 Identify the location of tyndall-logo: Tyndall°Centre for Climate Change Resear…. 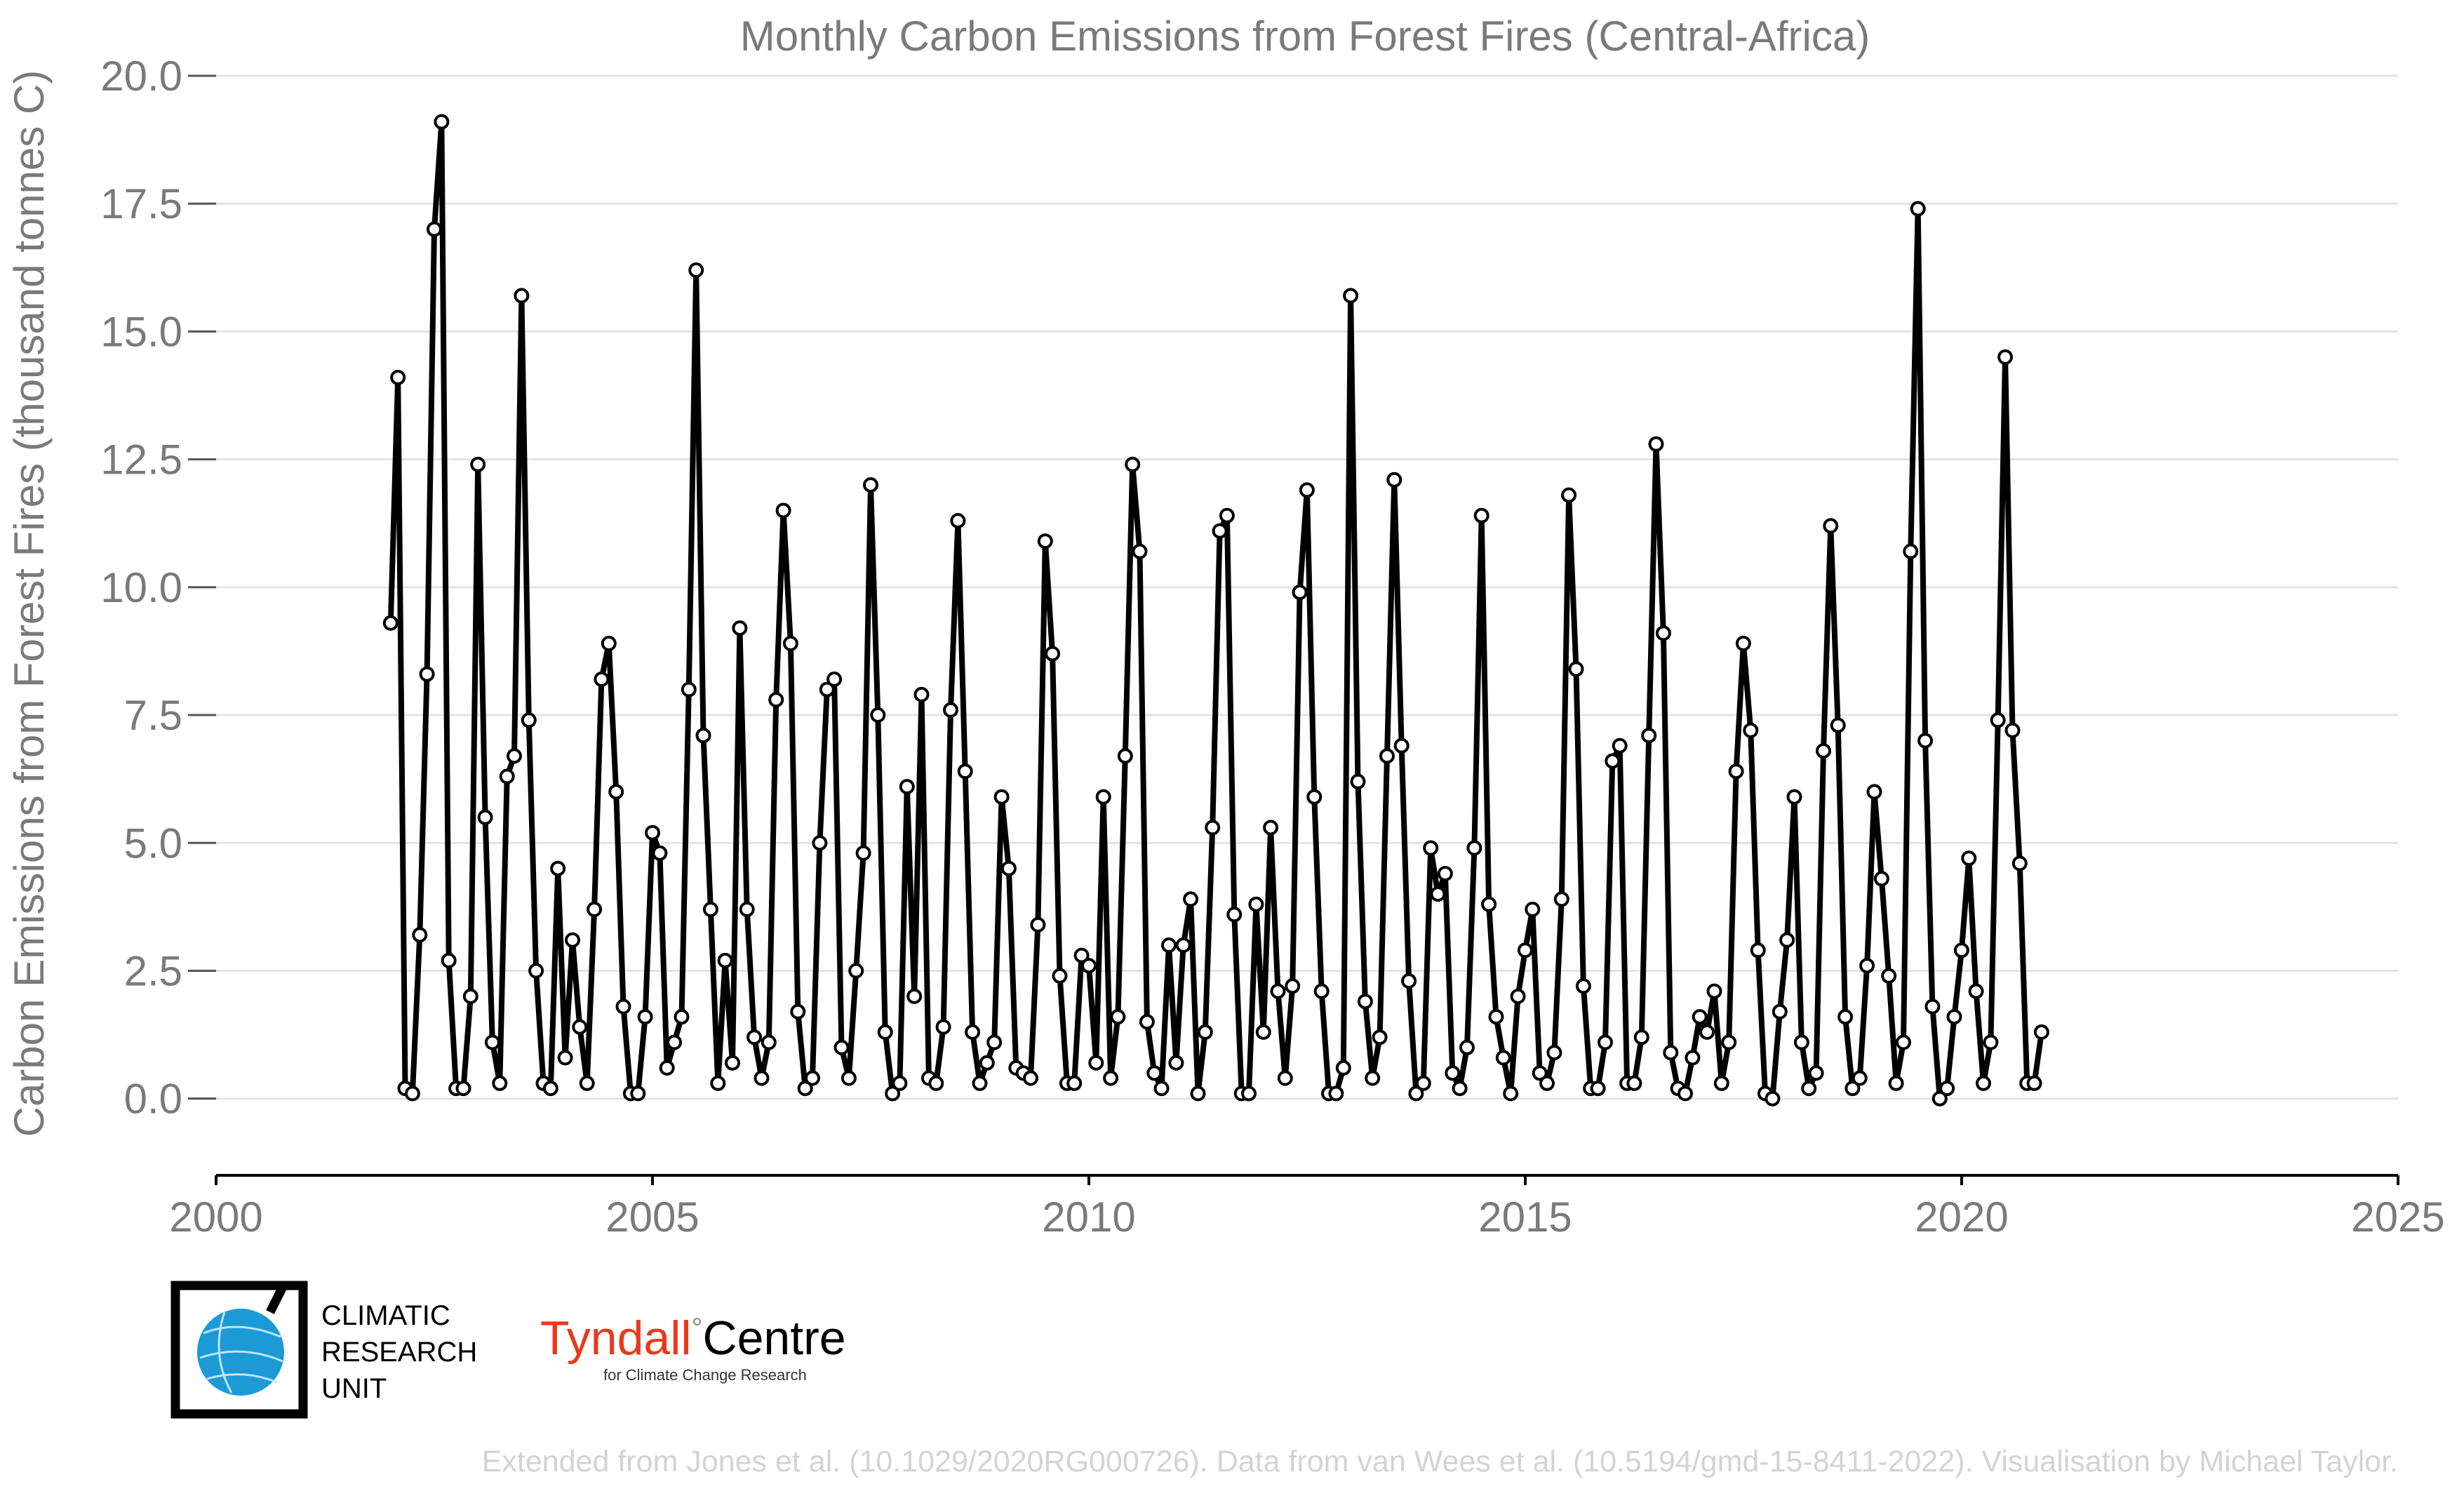
(693, 1347).